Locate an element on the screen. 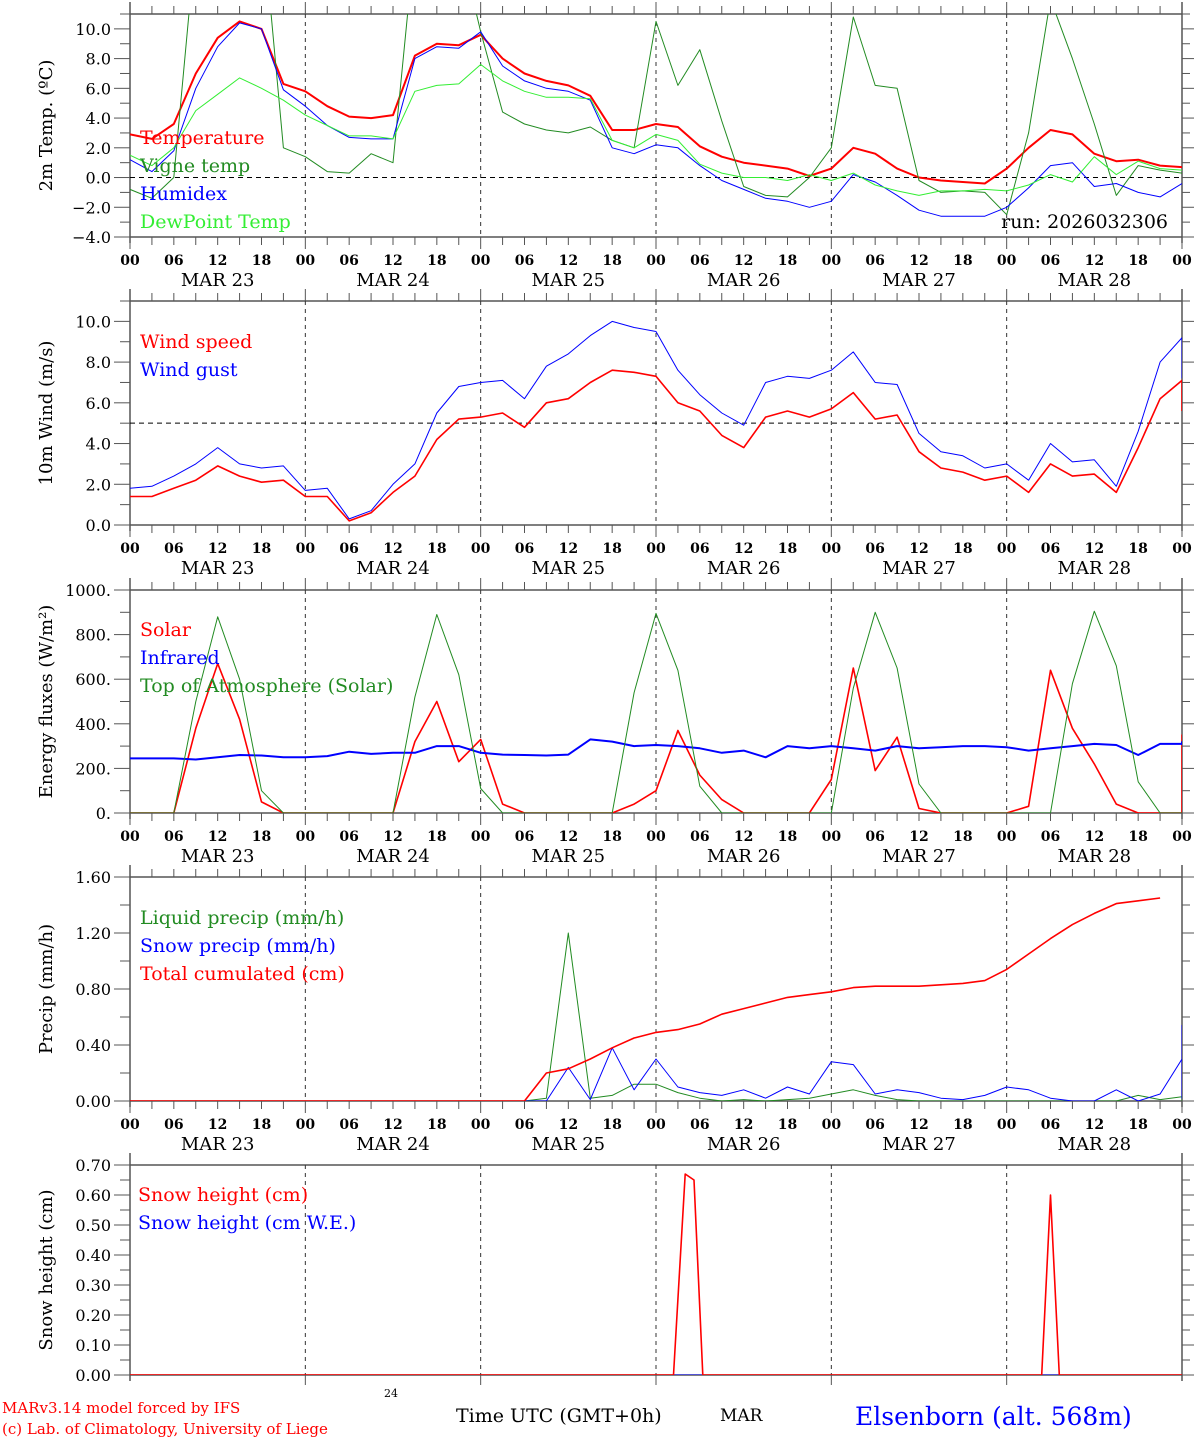 The width and height of the screenshot is (1194, 1440). x-day-label: MAR 23 is located at coordinates (218, 568).